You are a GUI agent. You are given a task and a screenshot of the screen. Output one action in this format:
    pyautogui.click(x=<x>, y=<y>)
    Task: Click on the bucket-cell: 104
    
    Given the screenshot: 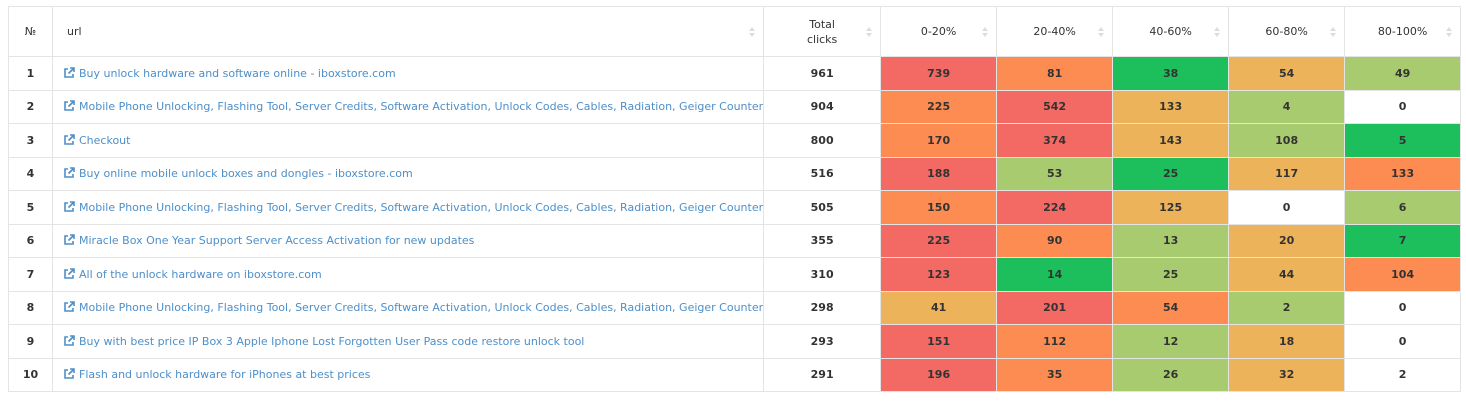 What is the action you would take?
    pyautogui.click(x=1403, y=274)
    